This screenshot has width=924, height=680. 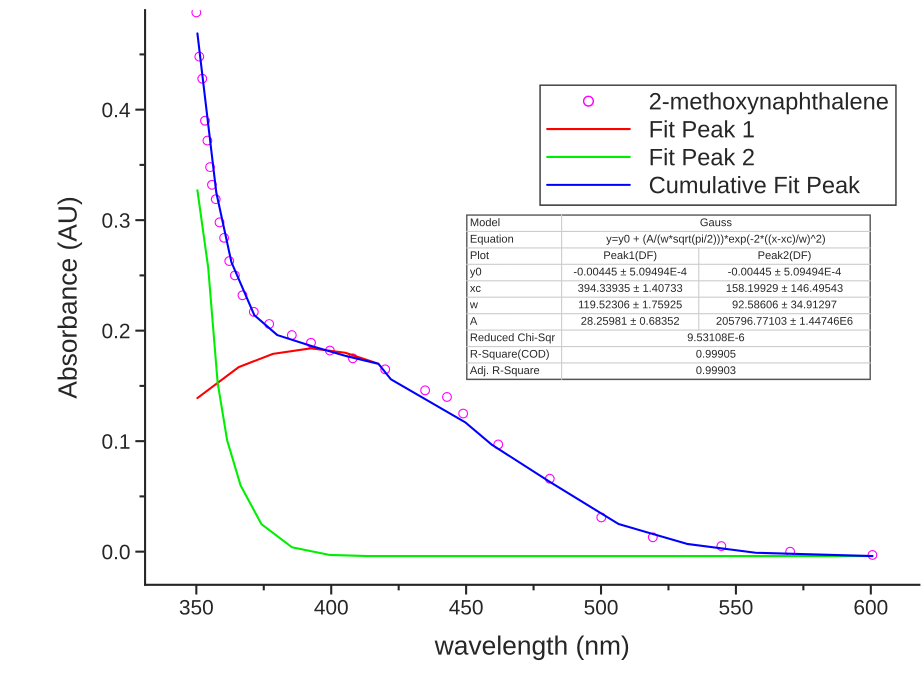 I want to click on y-tick-label: 0.0, so click(x=116, y=552).